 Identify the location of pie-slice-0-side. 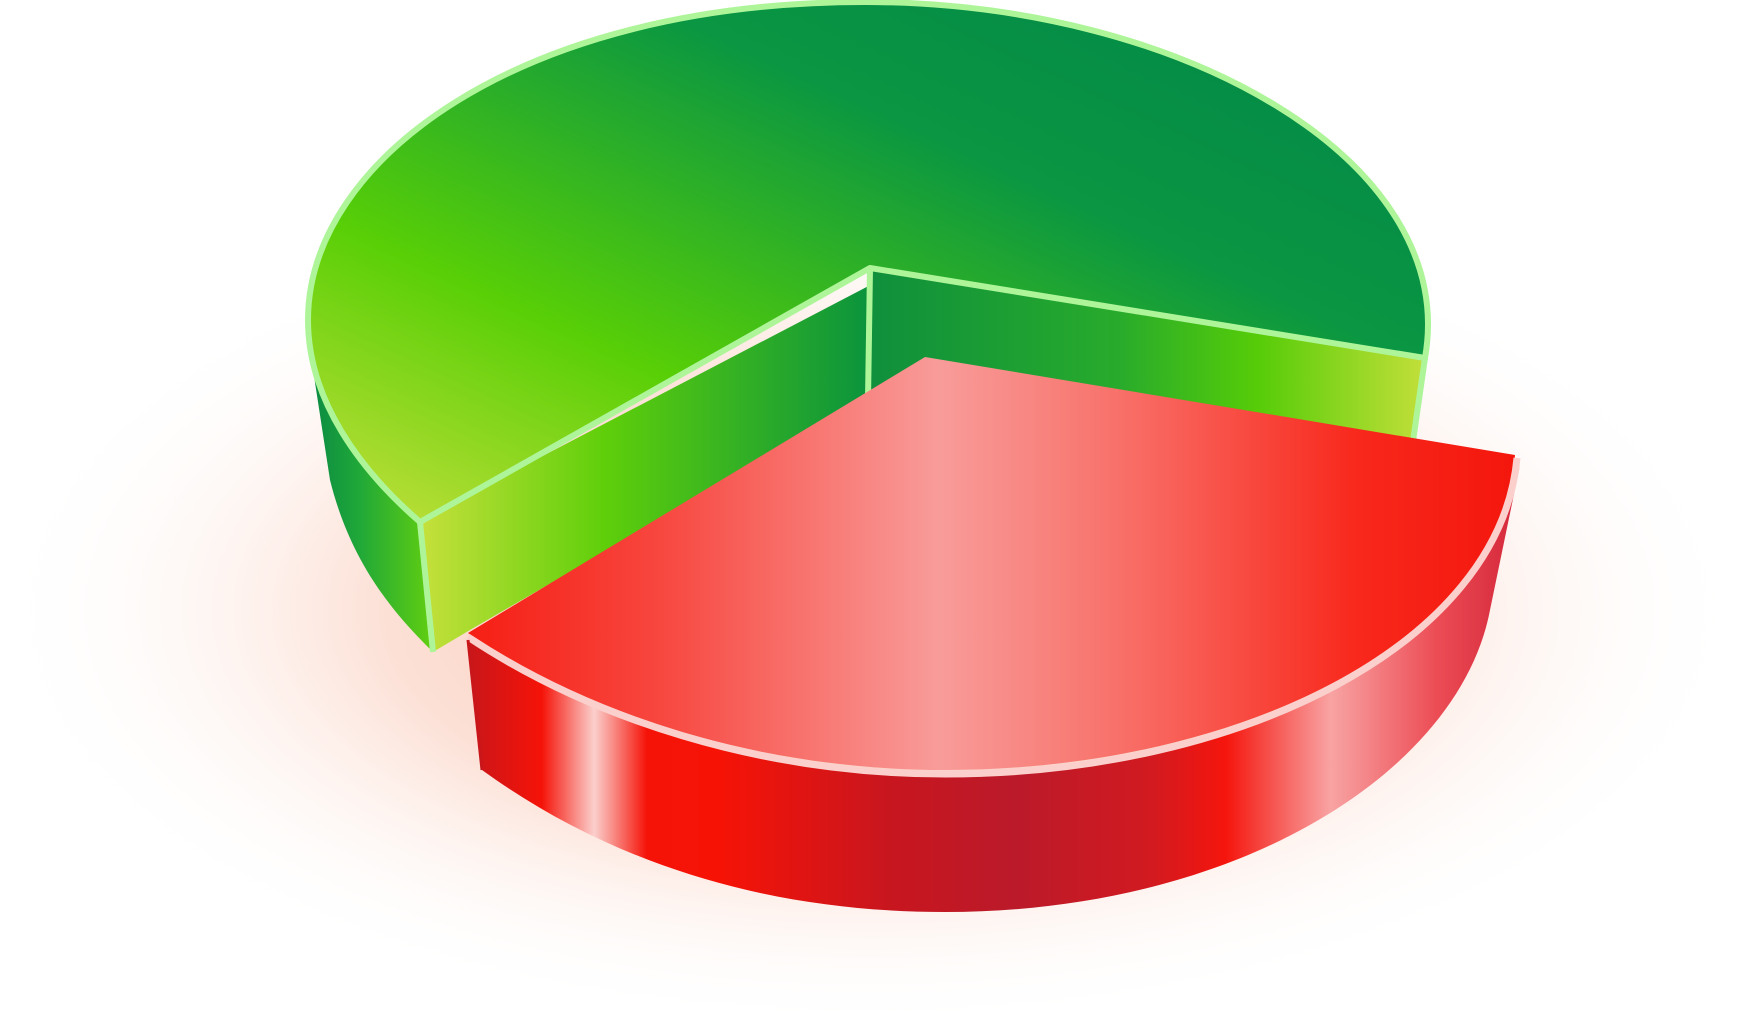
(371, 501).